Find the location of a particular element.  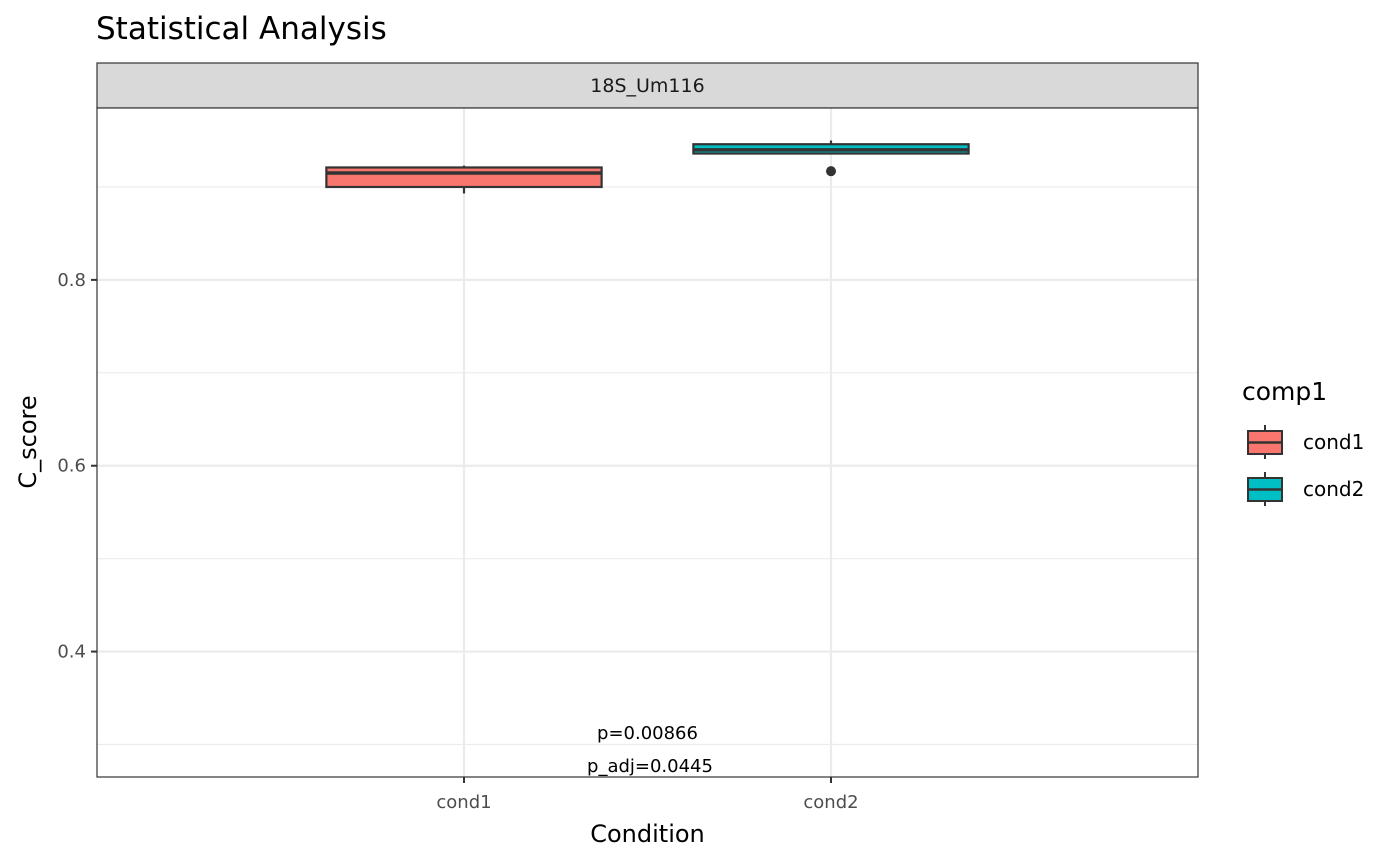

legend-label: cond2 is located at coordinates (1333, 489).